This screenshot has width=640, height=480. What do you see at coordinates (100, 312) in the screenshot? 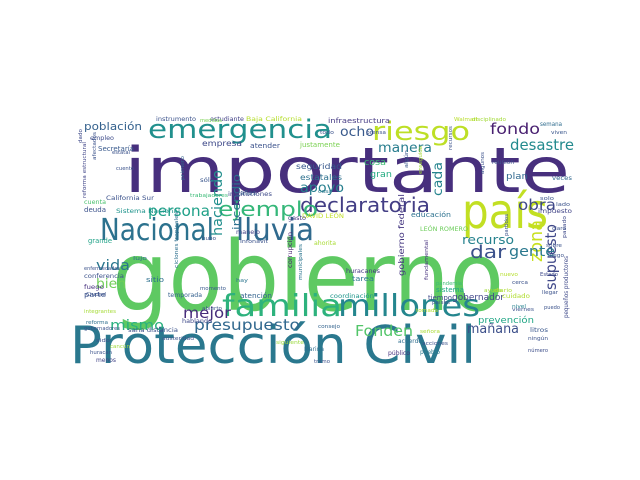
I see `word-integrantes: integrantes` at bounding box center [100, 312].